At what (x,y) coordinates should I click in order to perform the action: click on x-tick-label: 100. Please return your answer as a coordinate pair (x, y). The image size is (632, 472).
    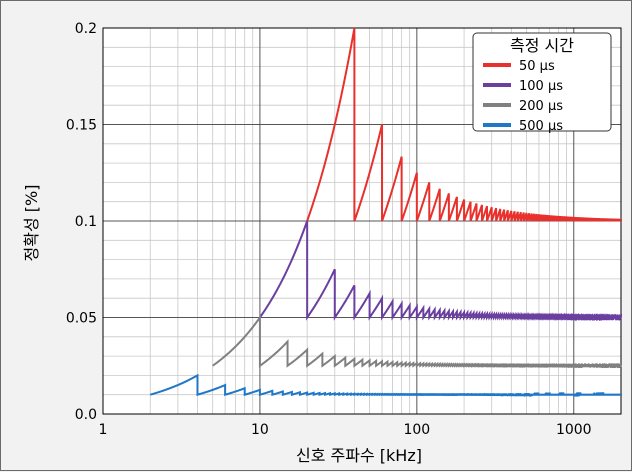
    Looking at the image, I should click on (416, 430).